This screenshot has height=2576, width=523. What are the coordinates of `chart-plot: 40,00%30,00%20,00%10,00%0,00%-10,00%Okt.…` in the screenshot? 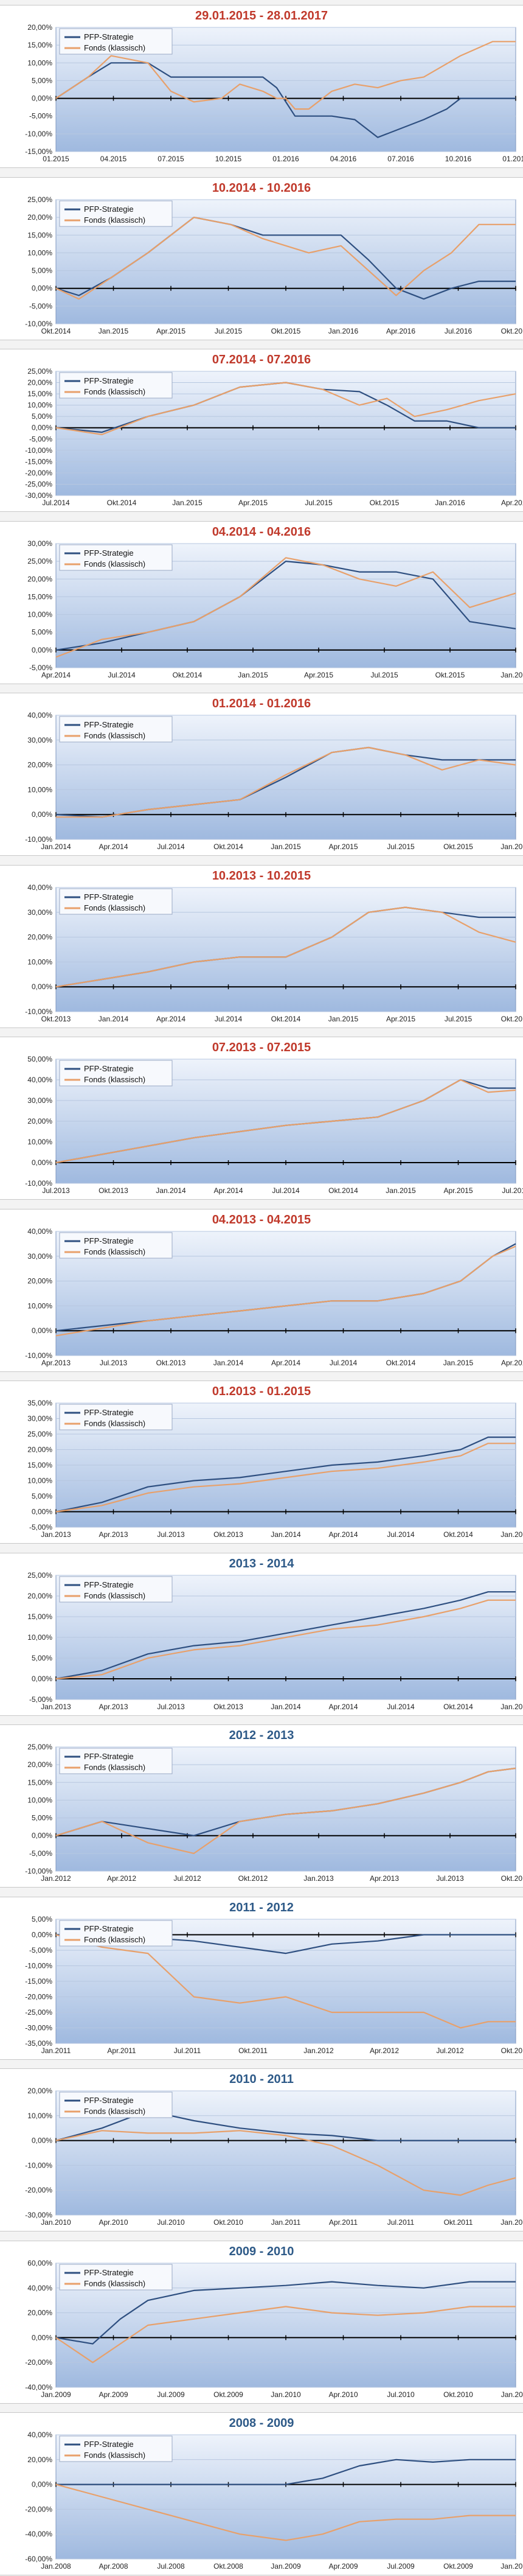 It's located at (274, 953).